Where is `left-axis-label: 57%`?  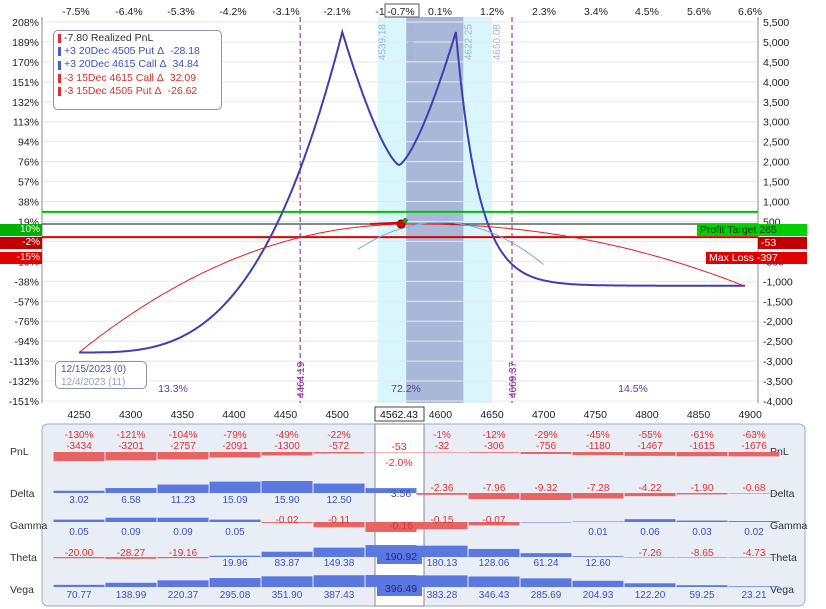
left-axis-label: 57% is located at coordinates (28, 183).